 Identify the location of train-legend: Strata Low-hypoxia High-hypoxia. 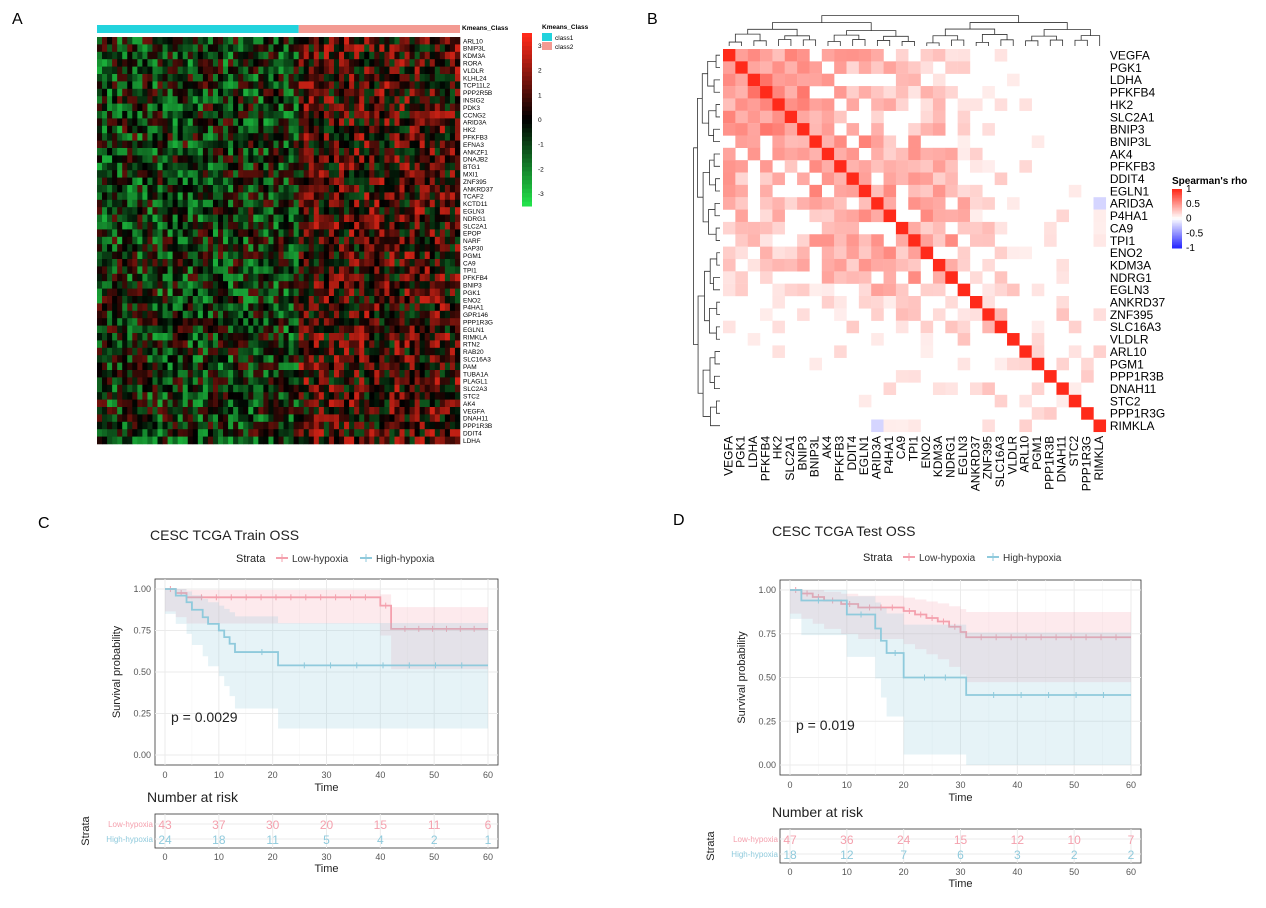
(335, 559).